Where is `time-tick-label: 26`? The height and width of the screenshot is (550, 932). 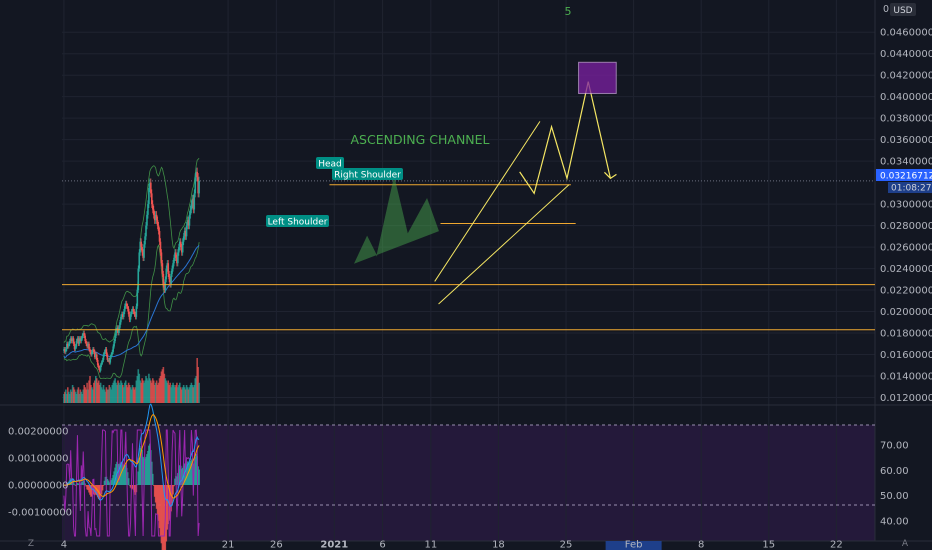 time-tick-label: 26 is located at coordinates (276, 545).